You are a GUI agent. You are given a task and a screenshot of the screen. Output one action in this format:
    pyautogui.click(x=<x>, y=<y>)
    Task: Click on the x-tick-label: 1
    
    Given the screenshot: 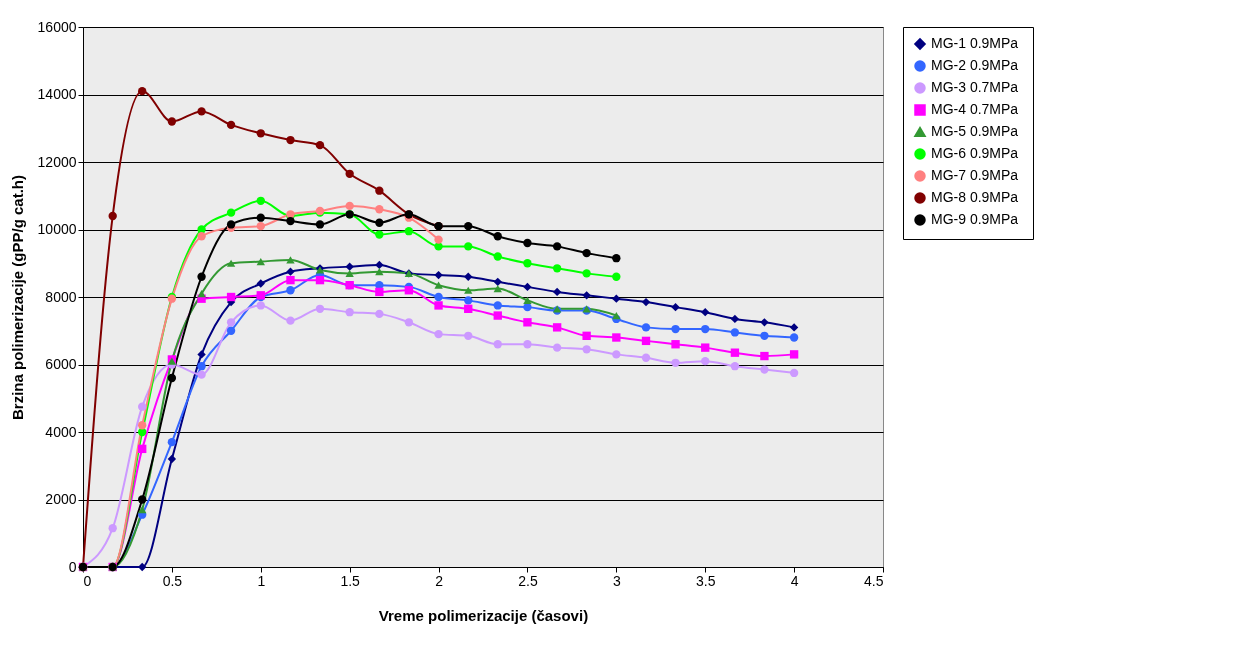 What is the action you would take?
    pyautogui.click(x=261, y=580)
    